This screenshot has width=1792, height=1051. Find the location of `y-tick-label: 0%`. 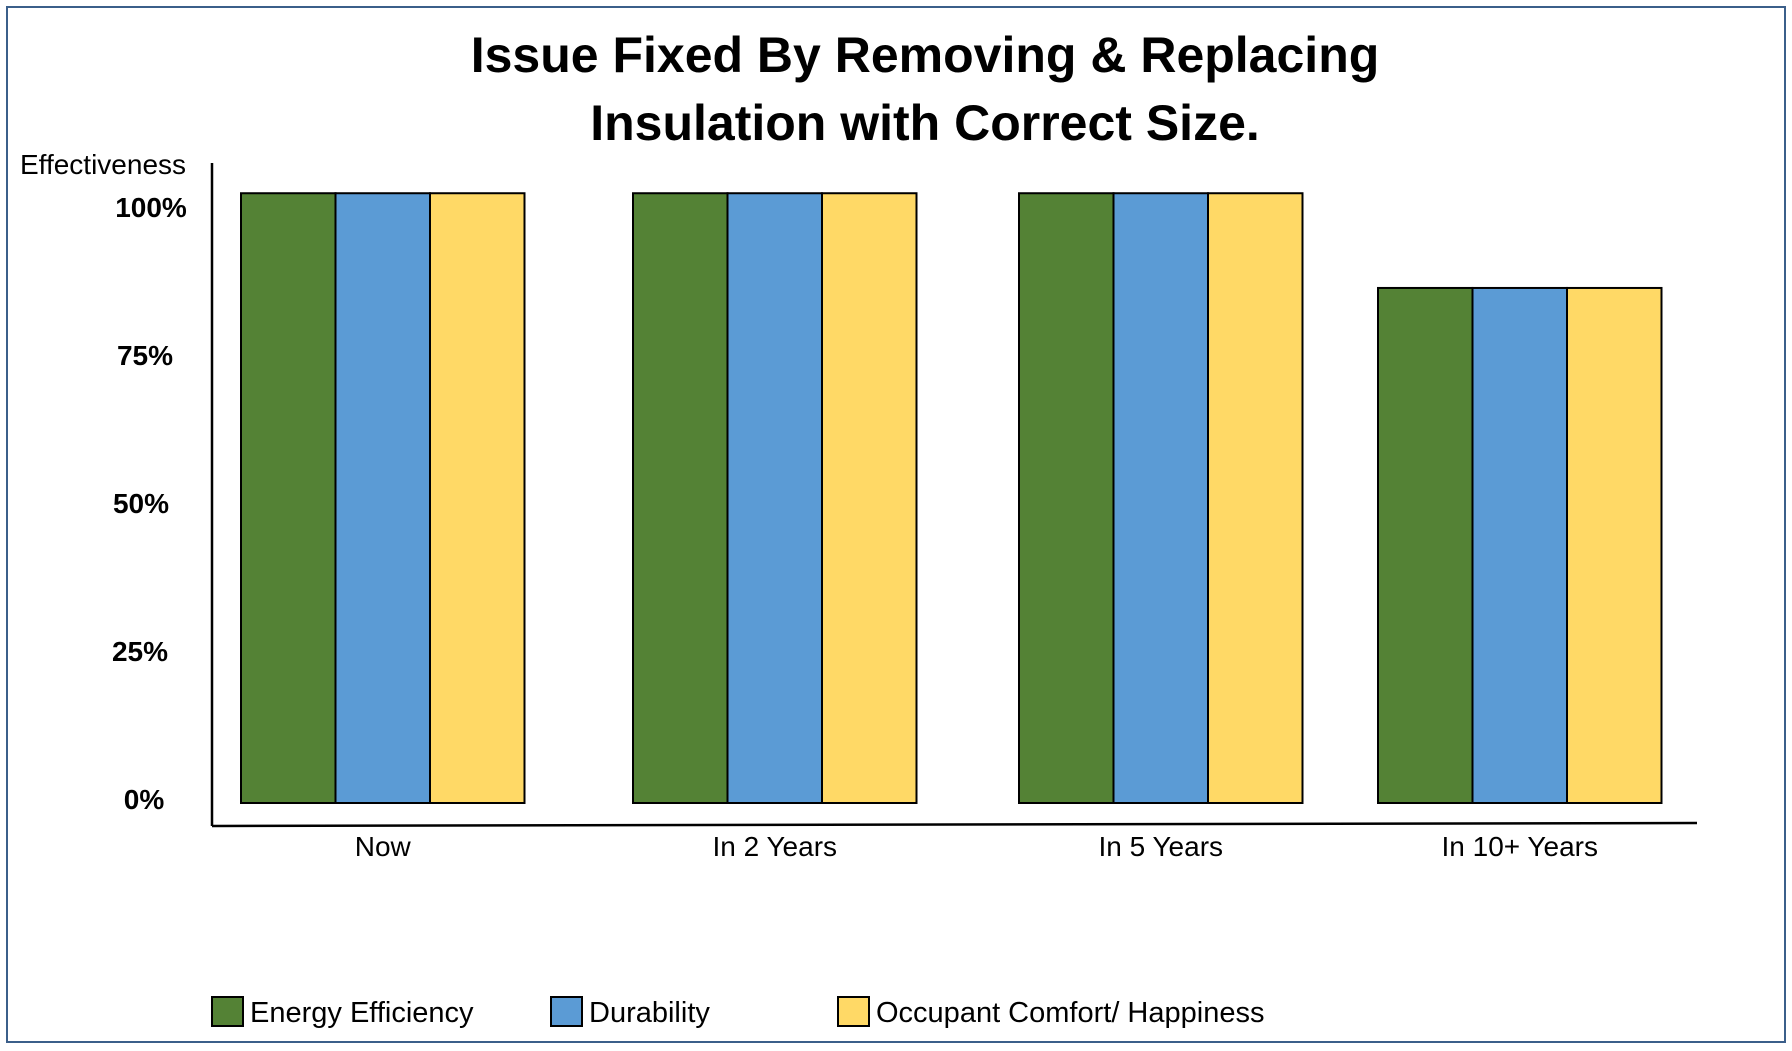

y-tick-label: 0% is located at coordinates (144, 799).